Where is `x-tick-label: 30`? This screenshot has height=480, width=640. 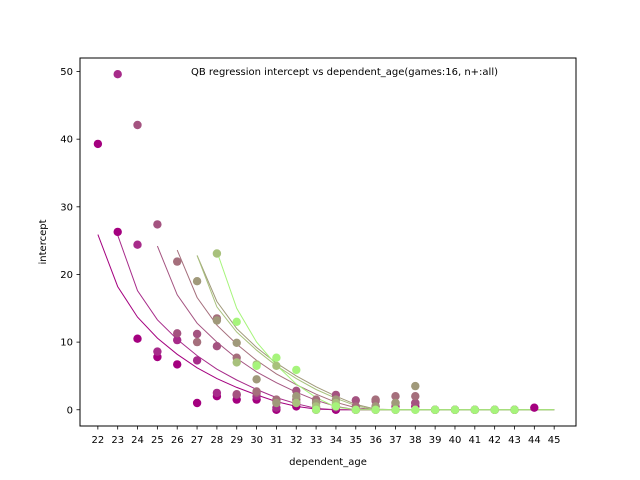 x-tick-label: 30 is located at coordinates (256, 440).